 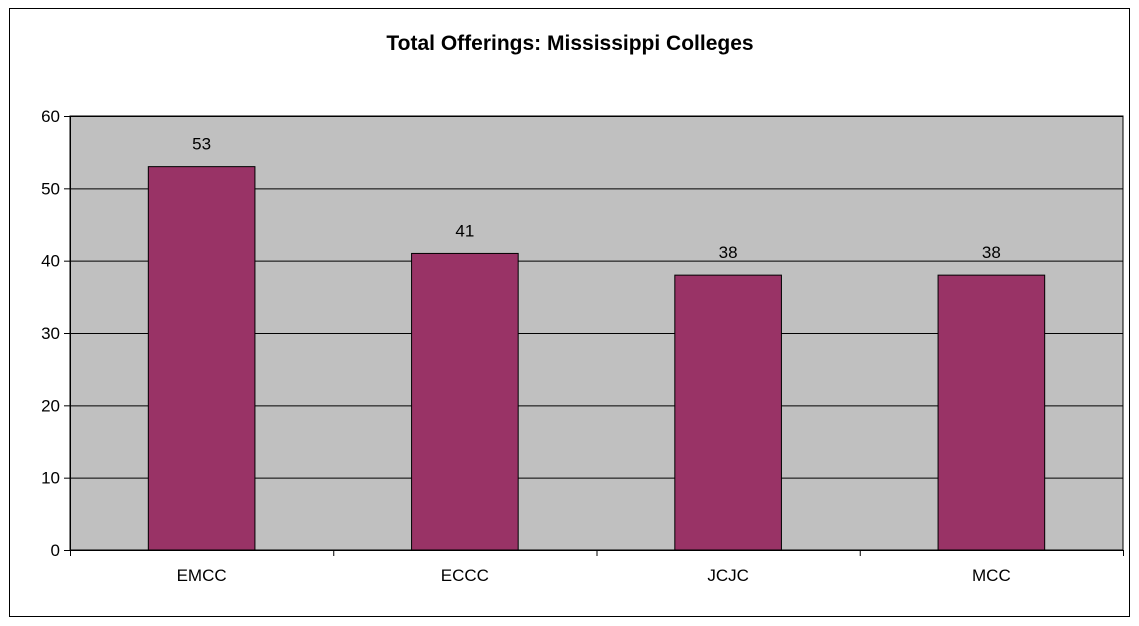 I want to click on chart-title: Total Offerings: Mississippi Colleges, so click(x=569, y=43).